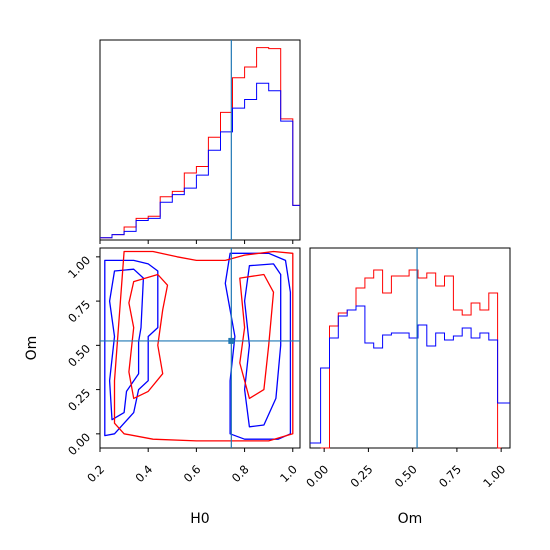 The width and height of the screenshot is (550, 550). What do you see at coordinates (32, 348) in the screenshot?
I see `y-axis-label-om: Om` at bounding box center [32, 348].